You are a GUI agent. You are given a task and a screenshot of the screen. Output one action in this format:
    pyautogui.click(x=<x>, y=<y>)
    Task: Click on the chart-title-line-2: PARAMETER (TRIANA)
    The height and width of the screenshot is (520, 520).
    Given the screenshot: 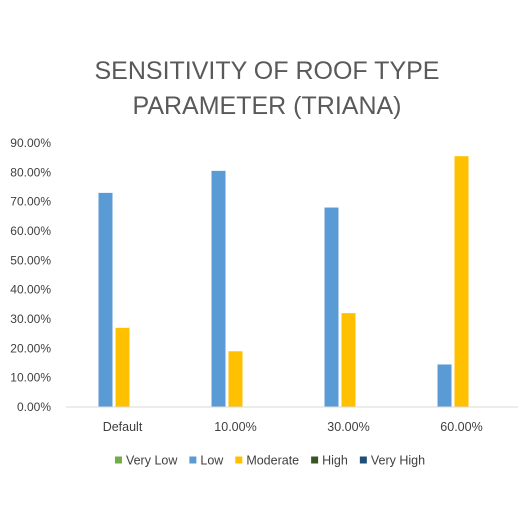 What is the action you would take?
    pyautogui.click(x=267, y=106)
    